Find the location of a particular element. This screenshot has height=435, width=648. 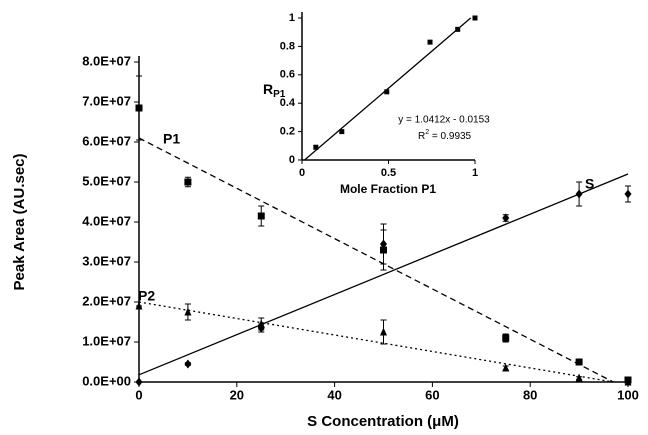

equation: y = 1.0412x - 0.0153 is located at coordinates (444, 120).